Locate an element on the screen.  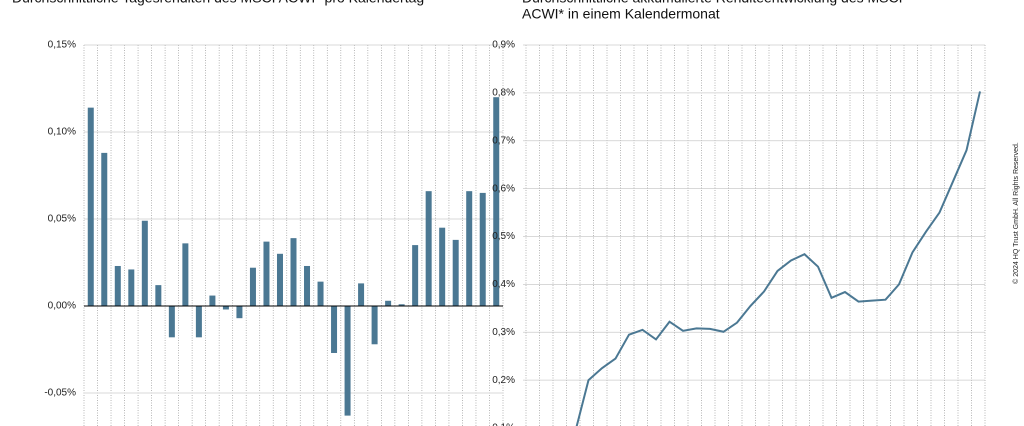
y-tick-label: 0,3% is located at coordinates (503, 332).